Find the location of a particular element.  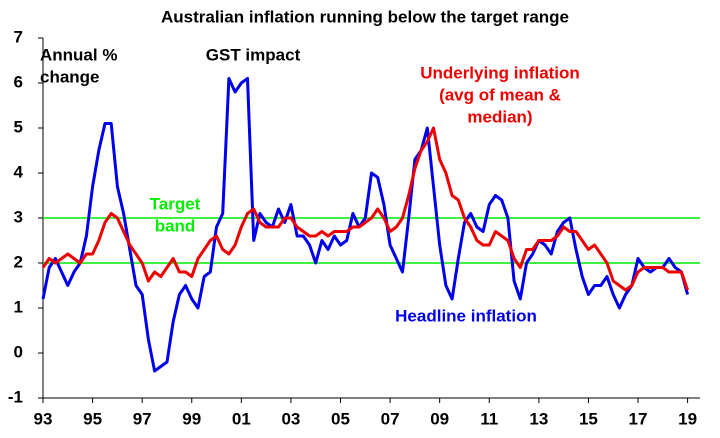

y-tick-label: 2 is located at coordinates (18, 261).